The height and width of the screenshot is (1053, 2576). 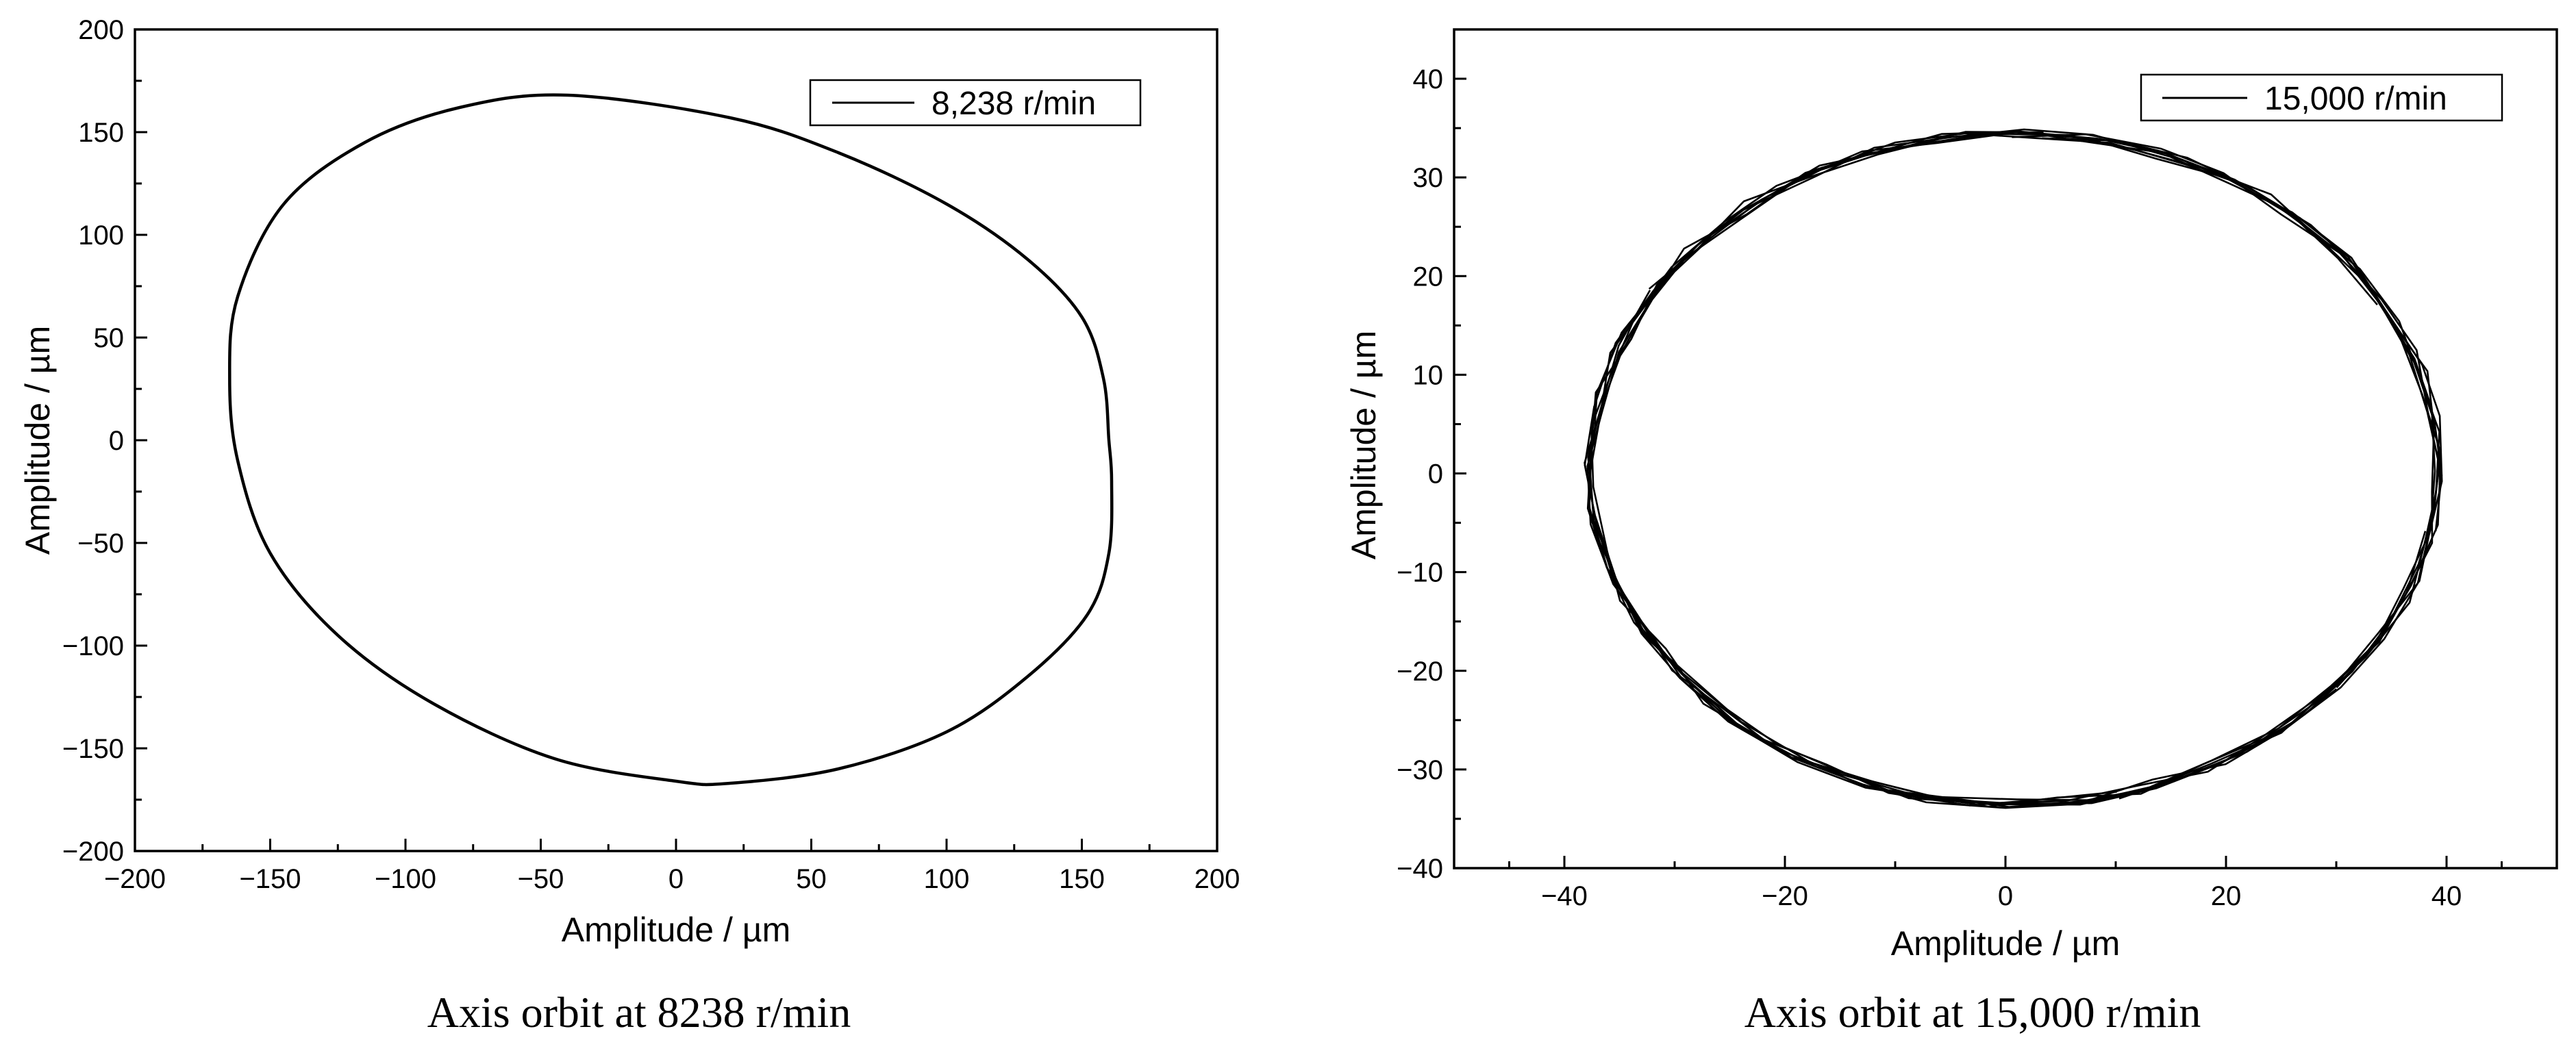 What do you see at coordinates (93, 646) in the screenshot?
I see `y-tick-label: −100` at bounding box center [93, 646].